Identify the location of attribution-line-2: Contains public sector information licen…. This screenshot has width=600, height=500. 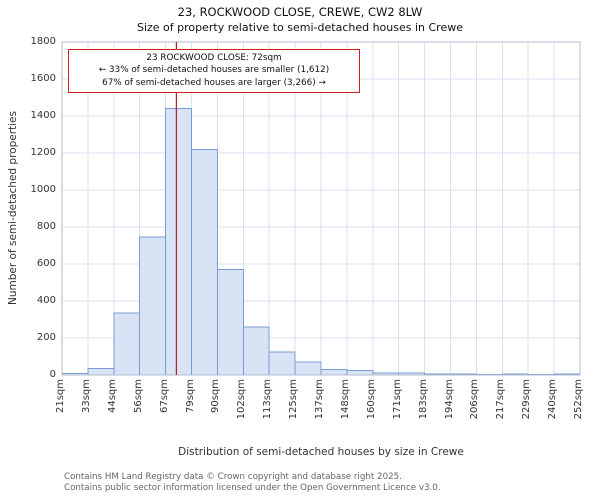
(252, 488).